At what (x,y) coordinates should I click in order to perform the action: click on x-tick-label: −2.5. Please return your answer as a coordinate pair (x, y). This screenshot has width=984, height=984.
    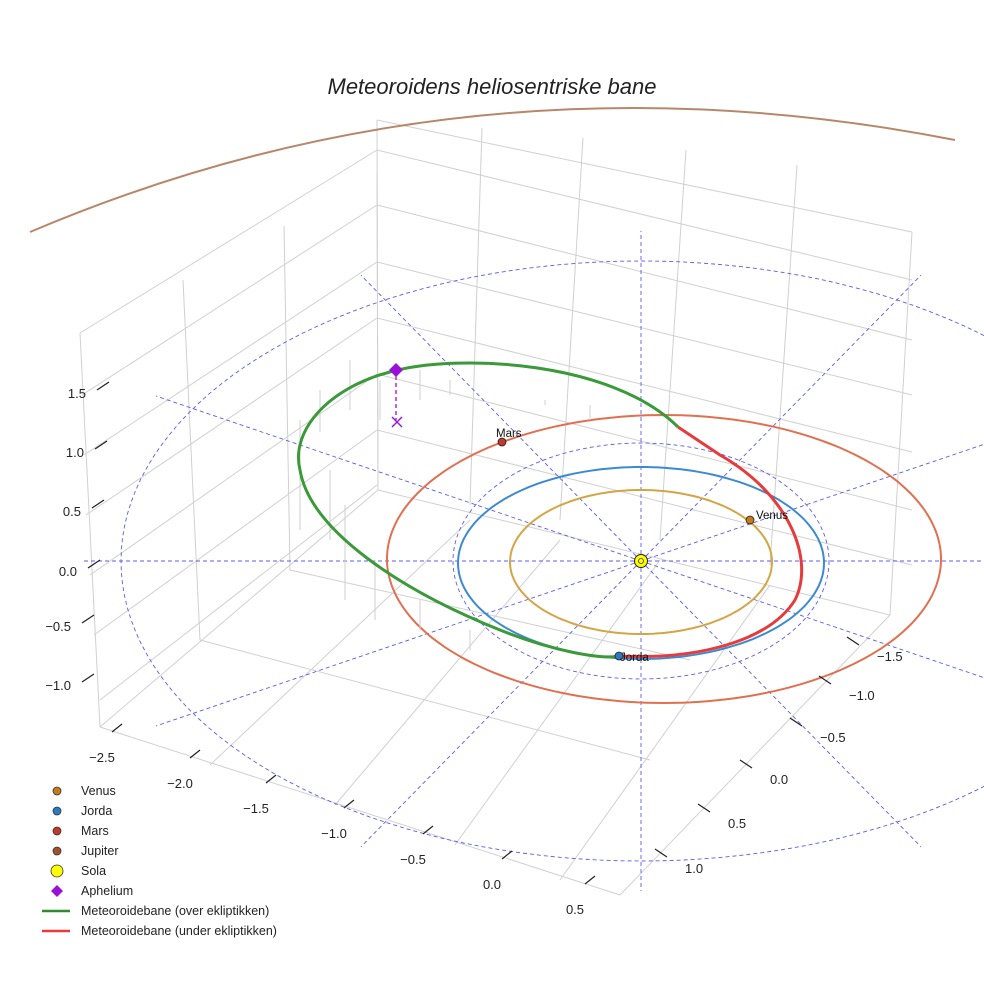
    Looking at the image, I should click on (102, 757).